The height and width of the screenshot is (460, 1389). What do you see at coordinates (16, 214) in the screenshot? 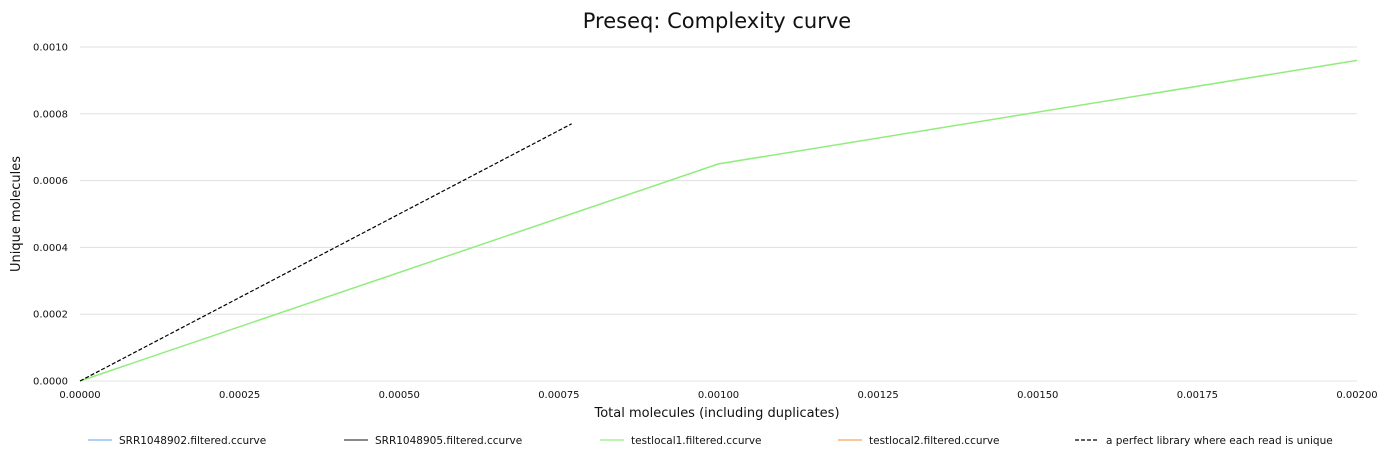
I see `y-axis-label: Unique molecules` at bounding box center [16, 214].